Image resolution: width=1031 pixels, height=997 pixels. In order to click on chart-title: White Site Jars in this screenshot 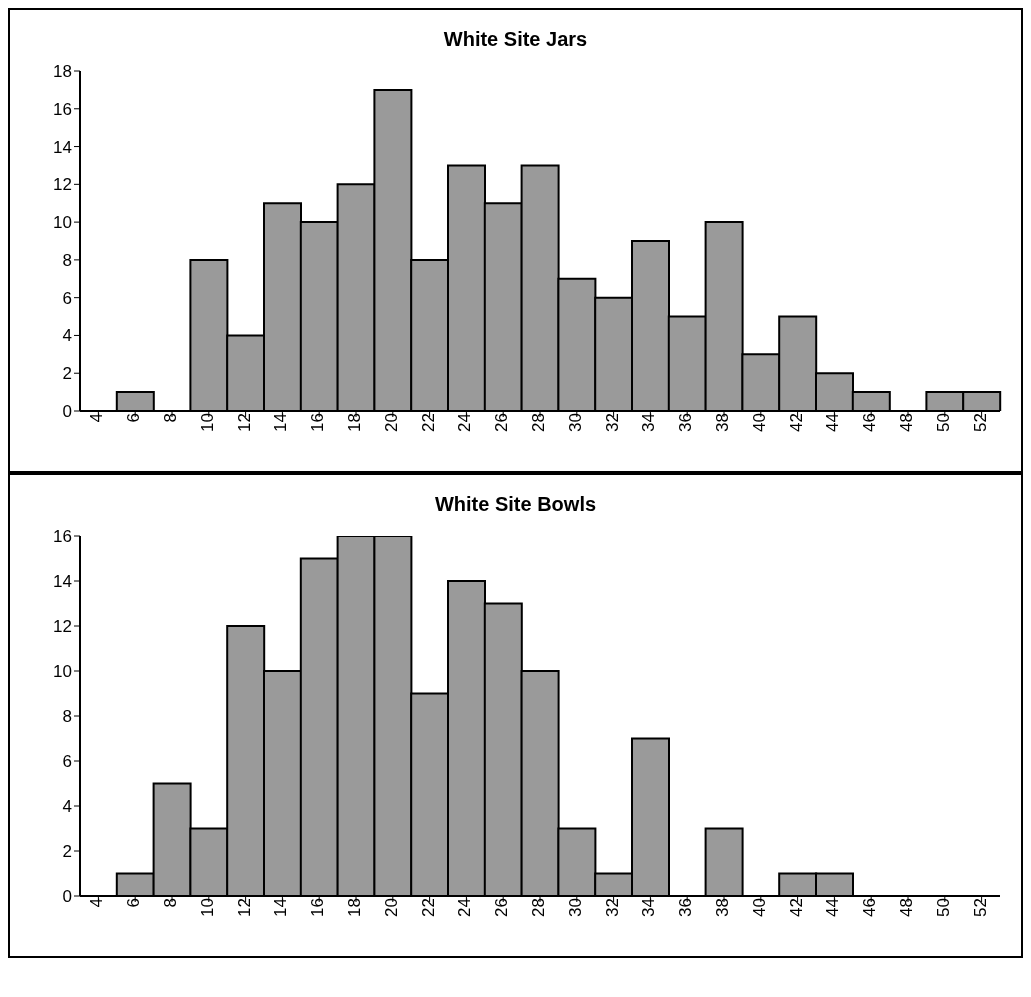, I will do `click(515, 39)`.